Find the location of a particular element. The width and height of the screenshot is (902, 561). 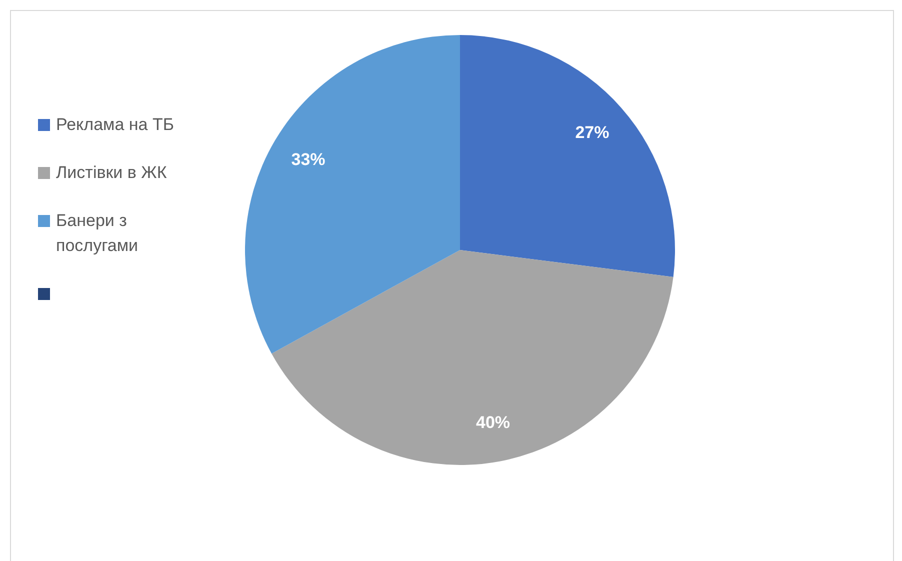

legend-label: Листівки в ЖК is located at coordinates (111, 173).